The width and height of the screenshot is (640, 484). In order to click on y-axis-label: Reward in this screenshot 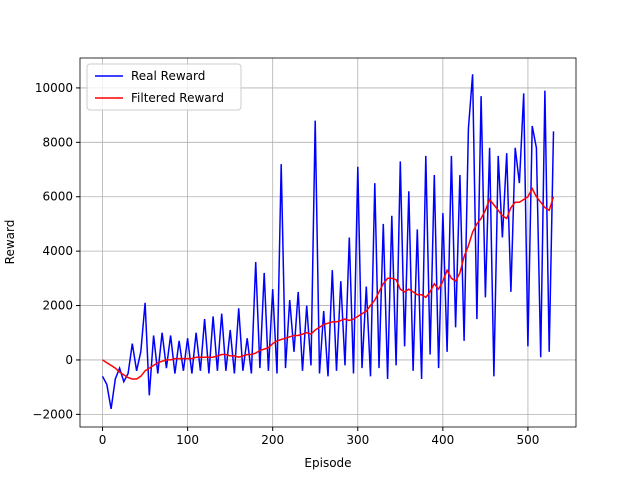, I will do `click(10, 242)`.